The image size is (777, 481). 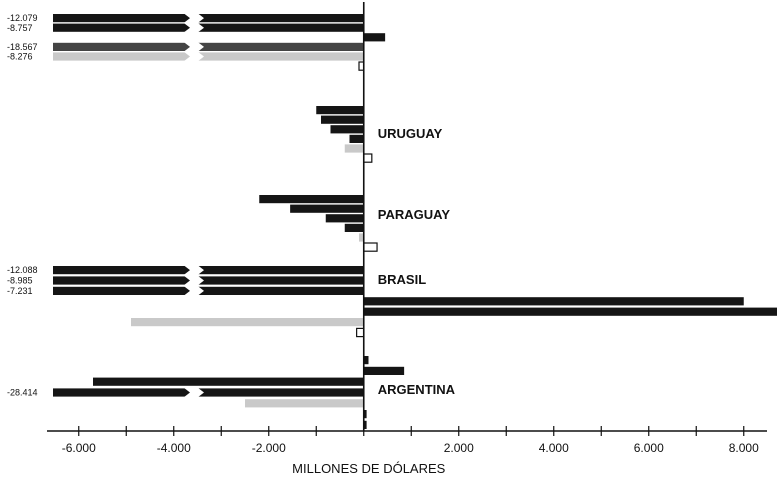 I want to click on country-label-argentina: ARGENTINA, so click(x=417, y=389).